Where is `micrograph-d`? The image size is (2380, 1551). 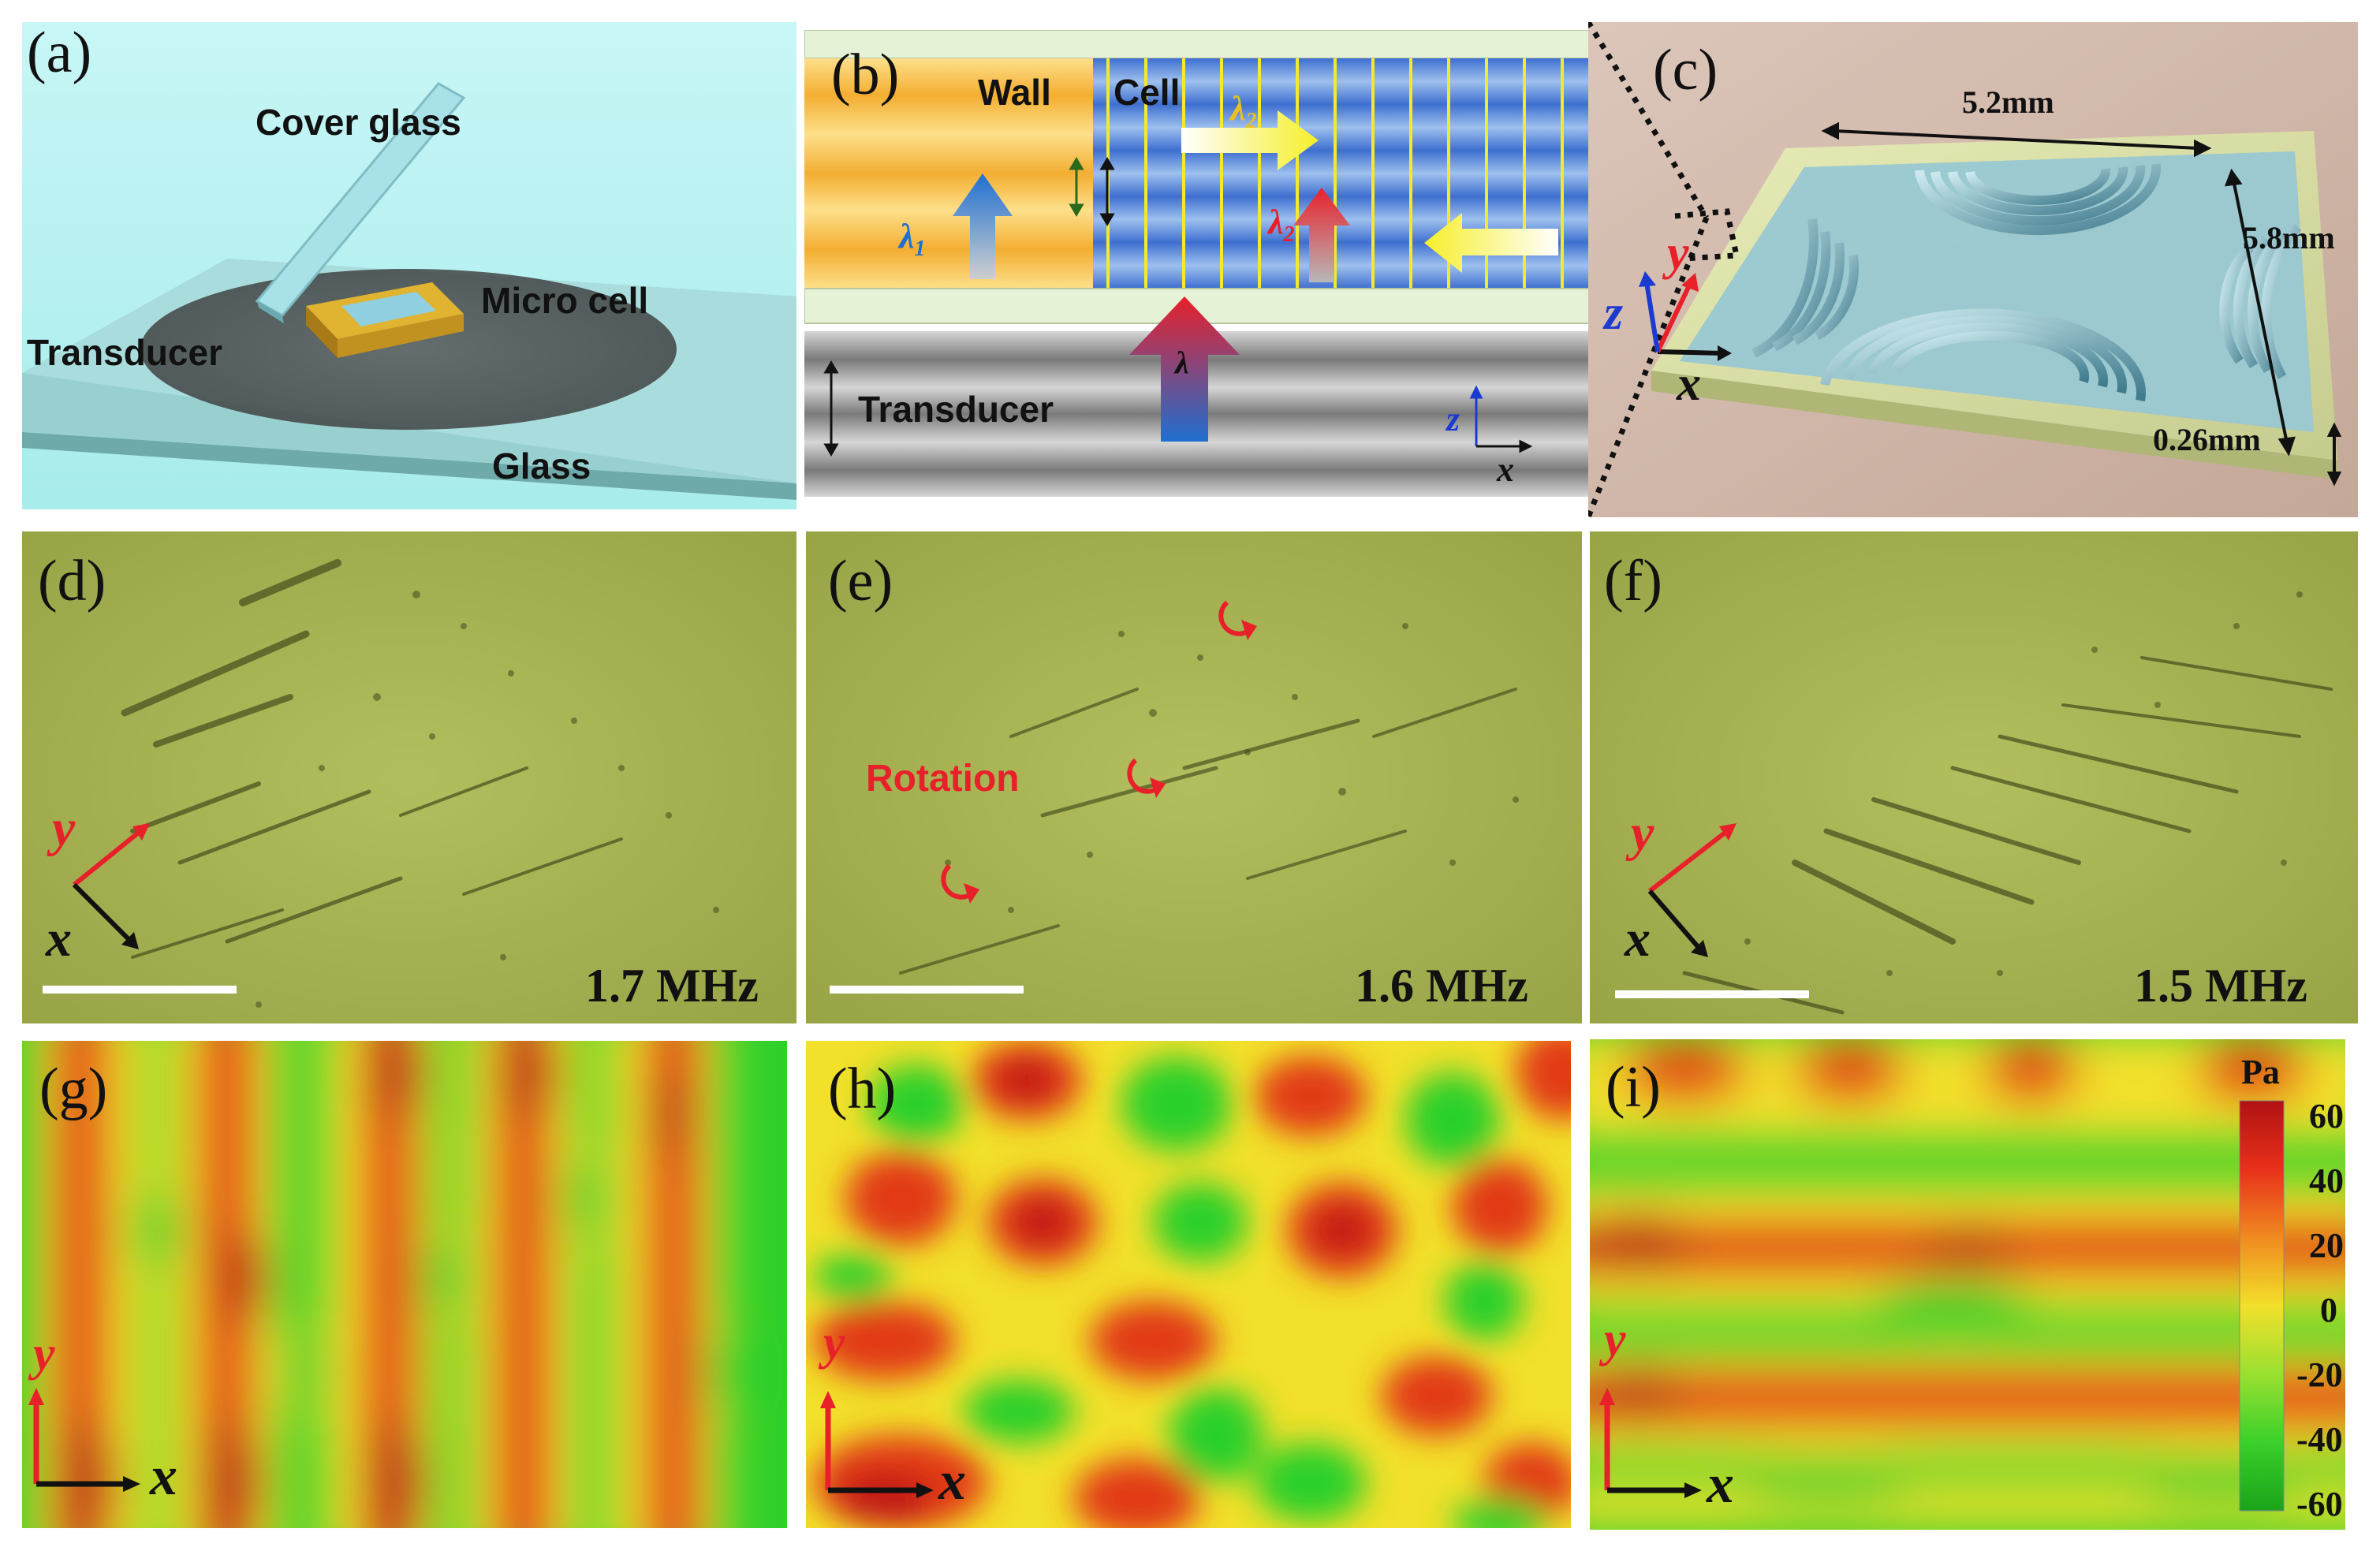 micrograph-d is located at coordinates (409, 777).